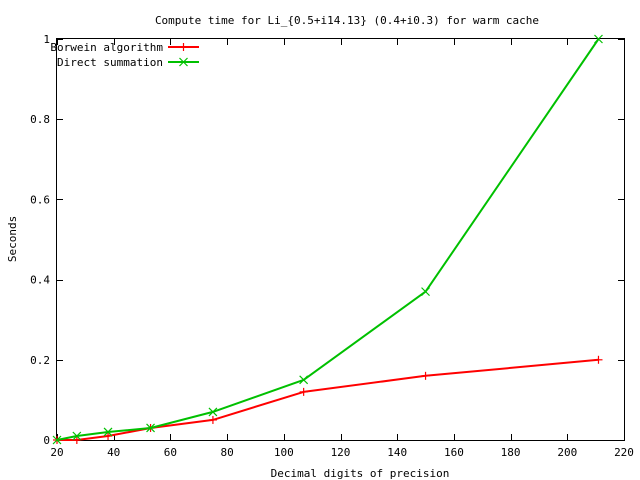  I want to click on y-tick-label: 0.6, so click(40, 199).